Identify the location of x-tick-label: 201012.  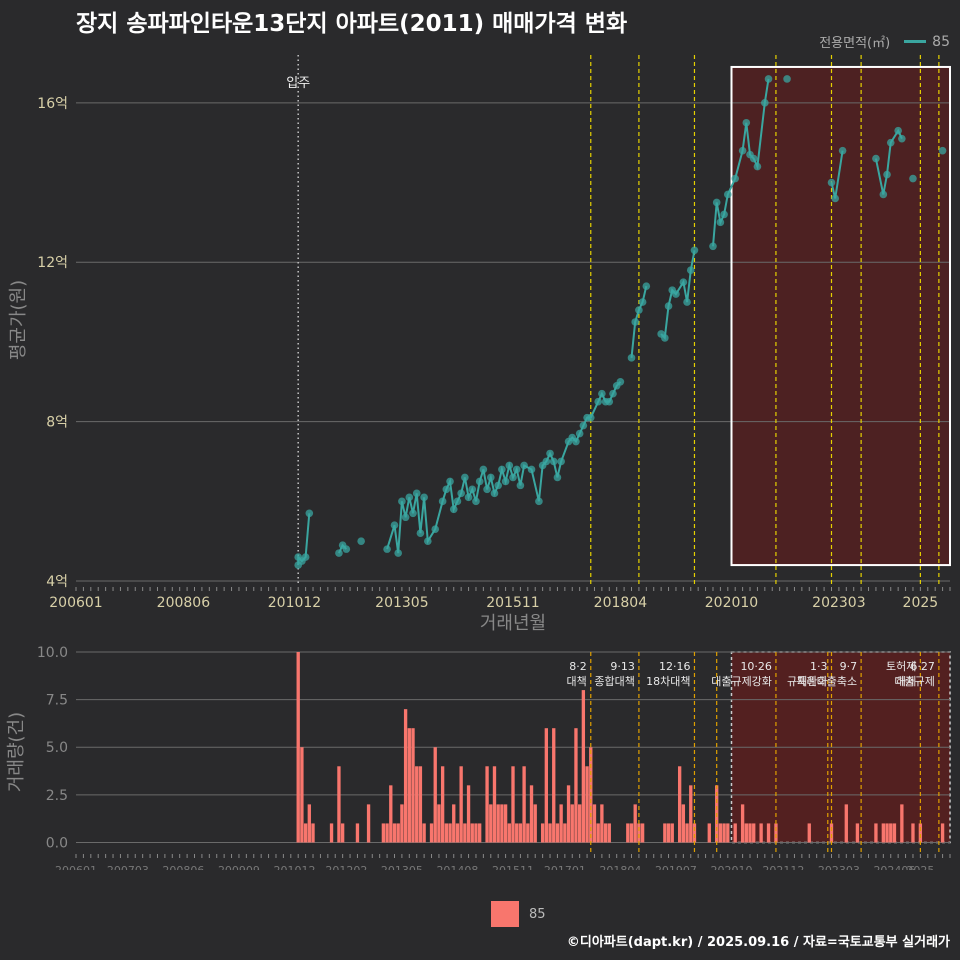
(294, 603).